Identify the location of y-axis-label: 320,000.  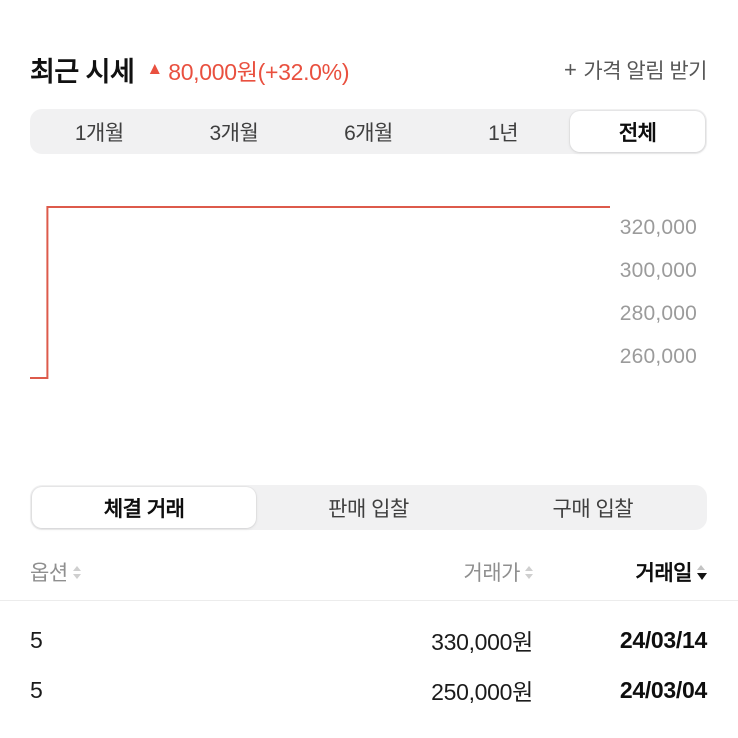
(658, 227).